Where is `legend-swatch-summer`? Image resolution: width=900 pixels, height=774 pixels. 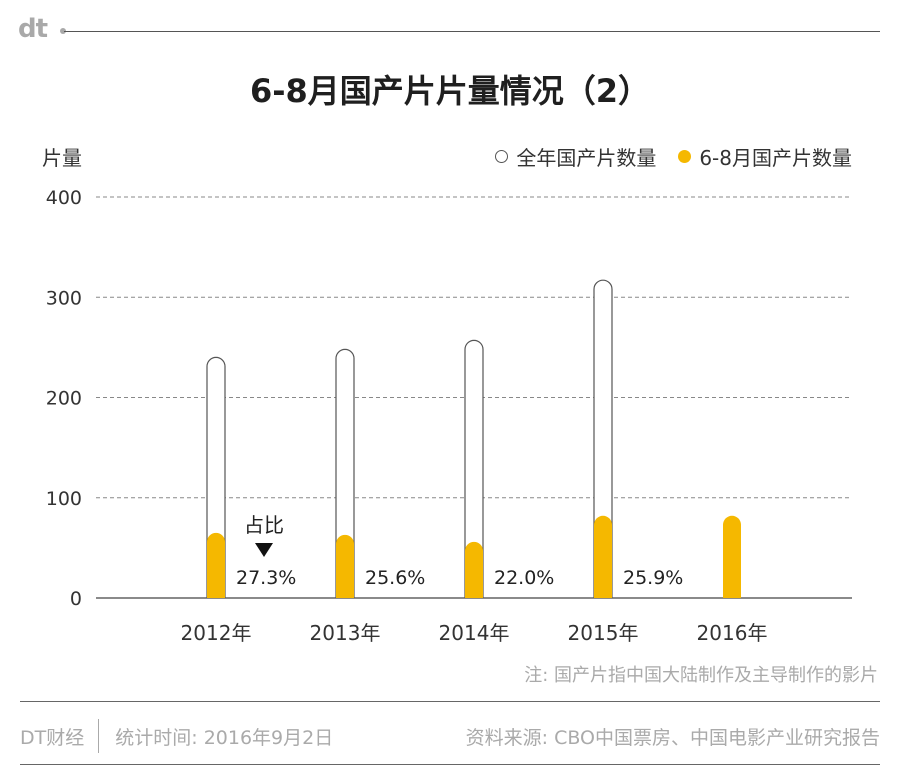
legend-swatch-summer is located at coordinates (685, 156).